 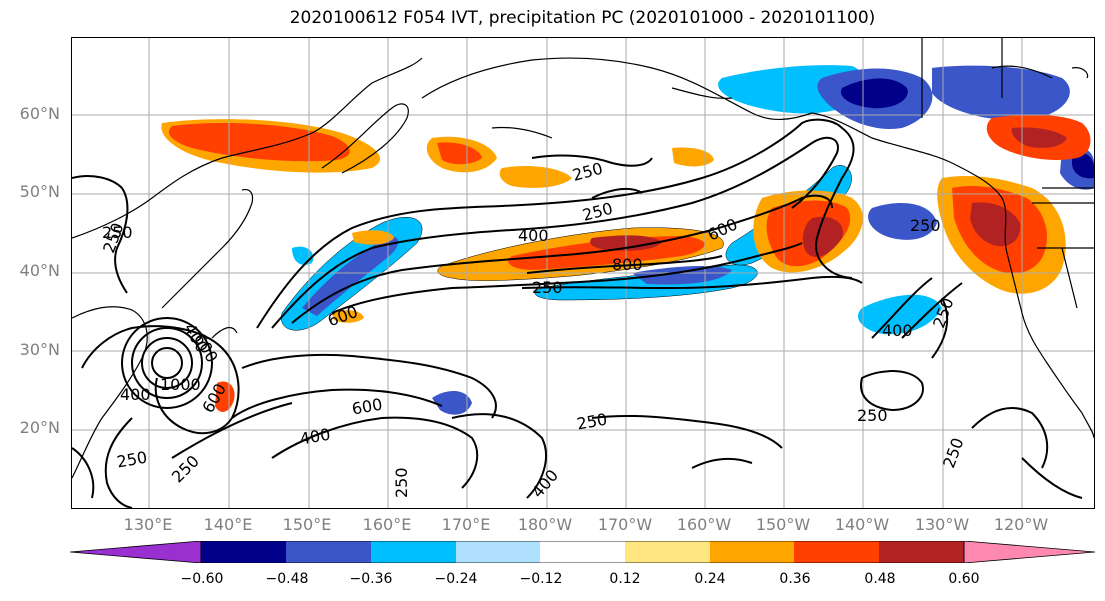 What do you see at coordinates (39, 349) in the screenshot?
I see `lat-label-30n: 30°N` at bounding box center [39, 349].